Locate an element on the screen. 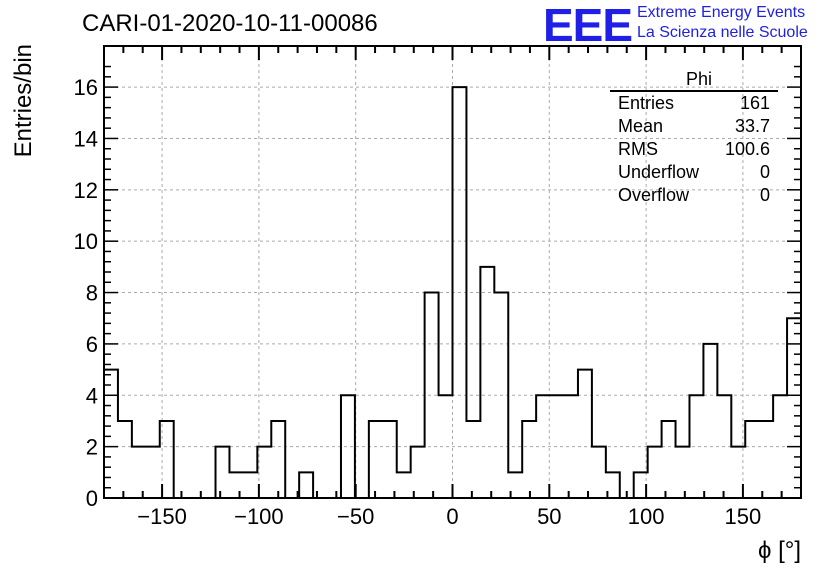  y-tick-label: 6 is located at coordinates (92, 344).